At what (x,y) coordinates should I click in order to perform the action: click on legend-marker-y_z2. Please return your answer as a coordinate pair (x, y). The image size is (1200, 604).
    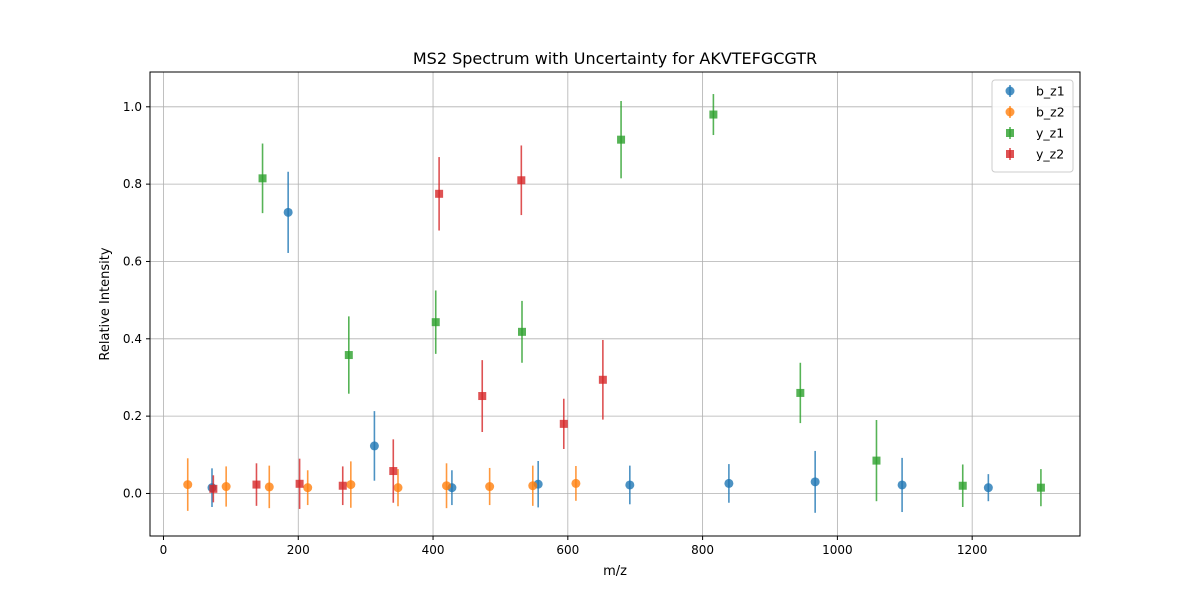
    Looking at the image, I should click on (1010, 154).